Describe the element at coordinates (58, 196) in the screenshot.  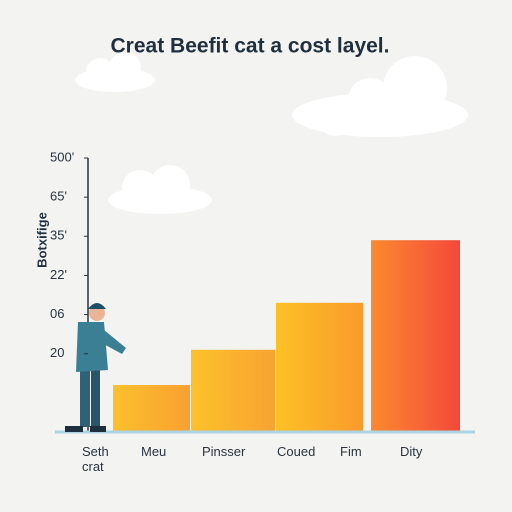
I see `y-tick-label: 65'` at that location.